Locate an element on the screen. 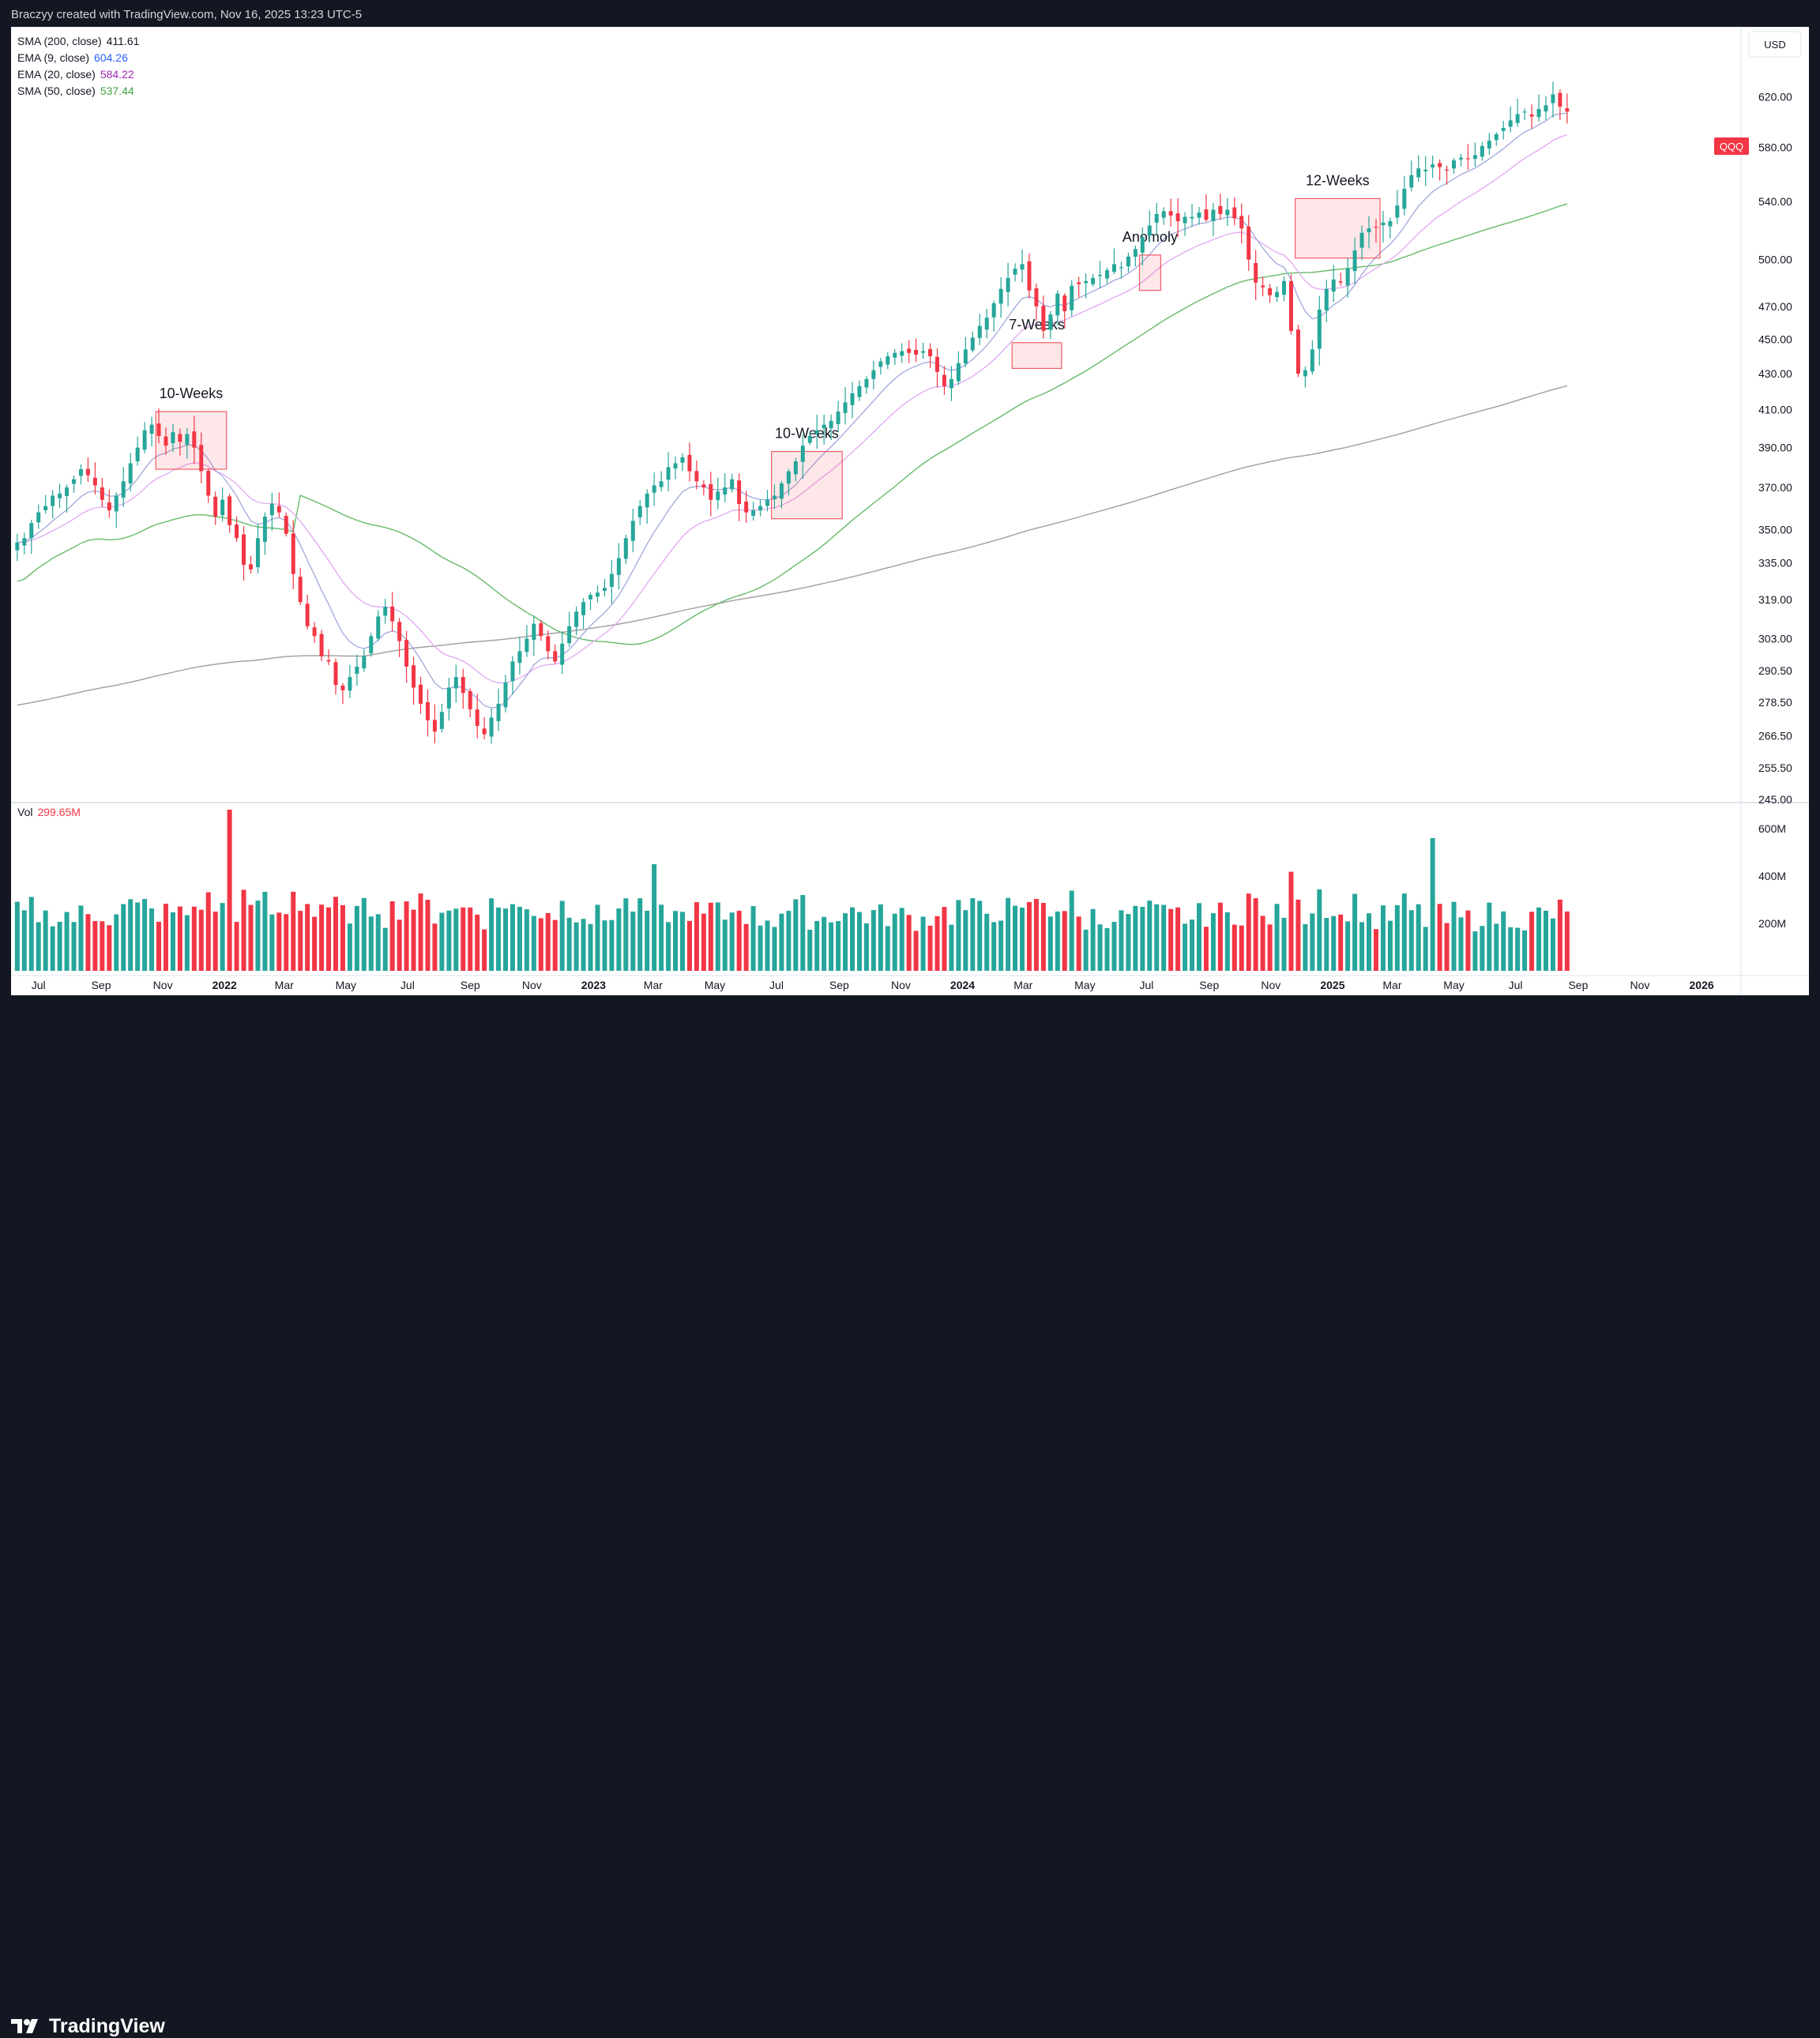 The image size is (1820, 2038). currency-selector: USD is located at coordinates (1775, 44).